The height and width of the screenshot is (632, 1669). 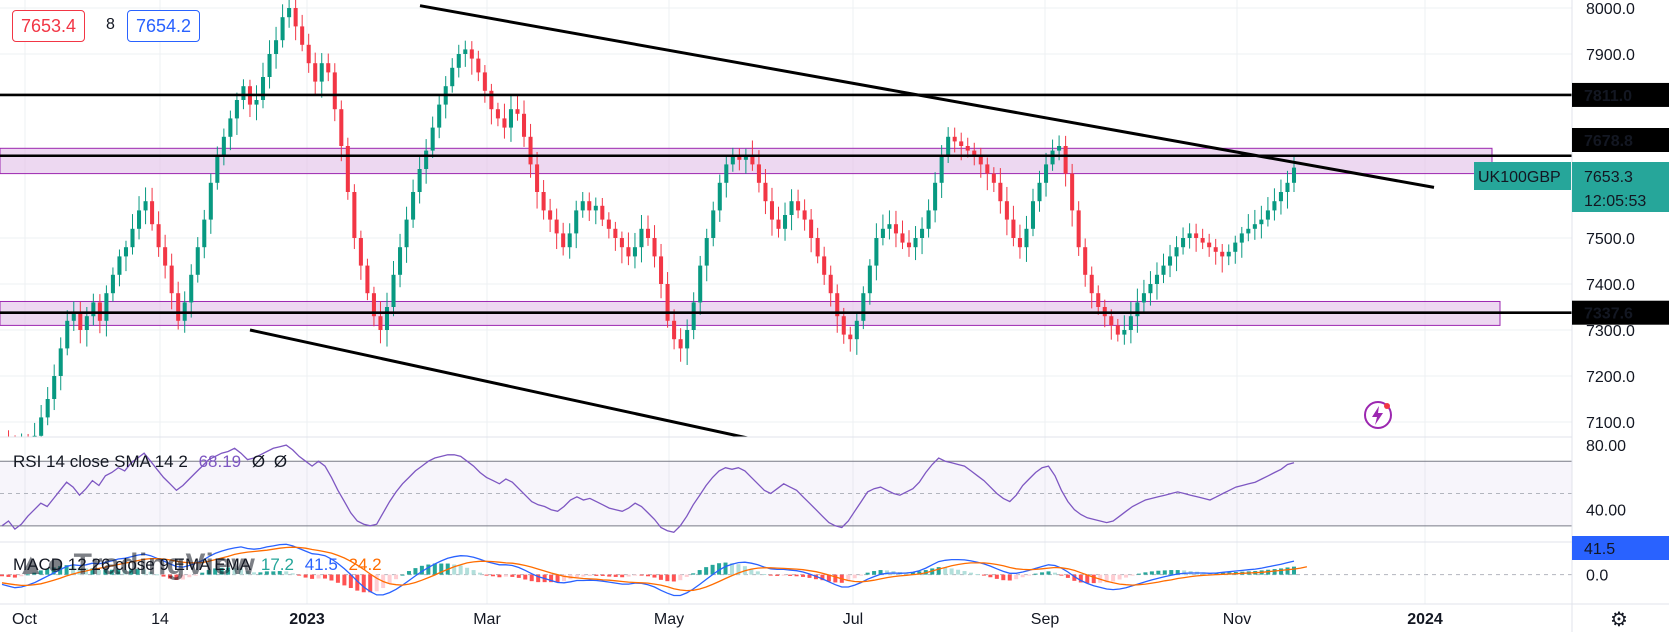 What do you see at coordinates (365, 564) in the screenshot?
I see `macd-legend-signal: 24.2` at bounding box center [365, 564].